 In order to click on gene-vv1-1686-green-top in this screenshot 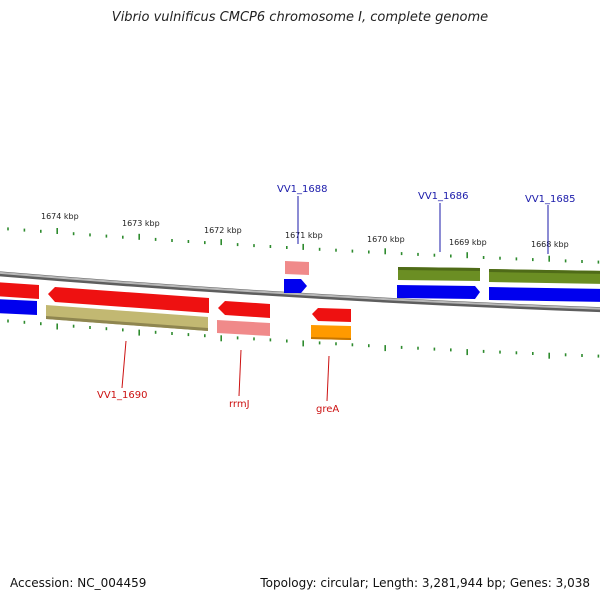, I will do `click(439, 269)`.